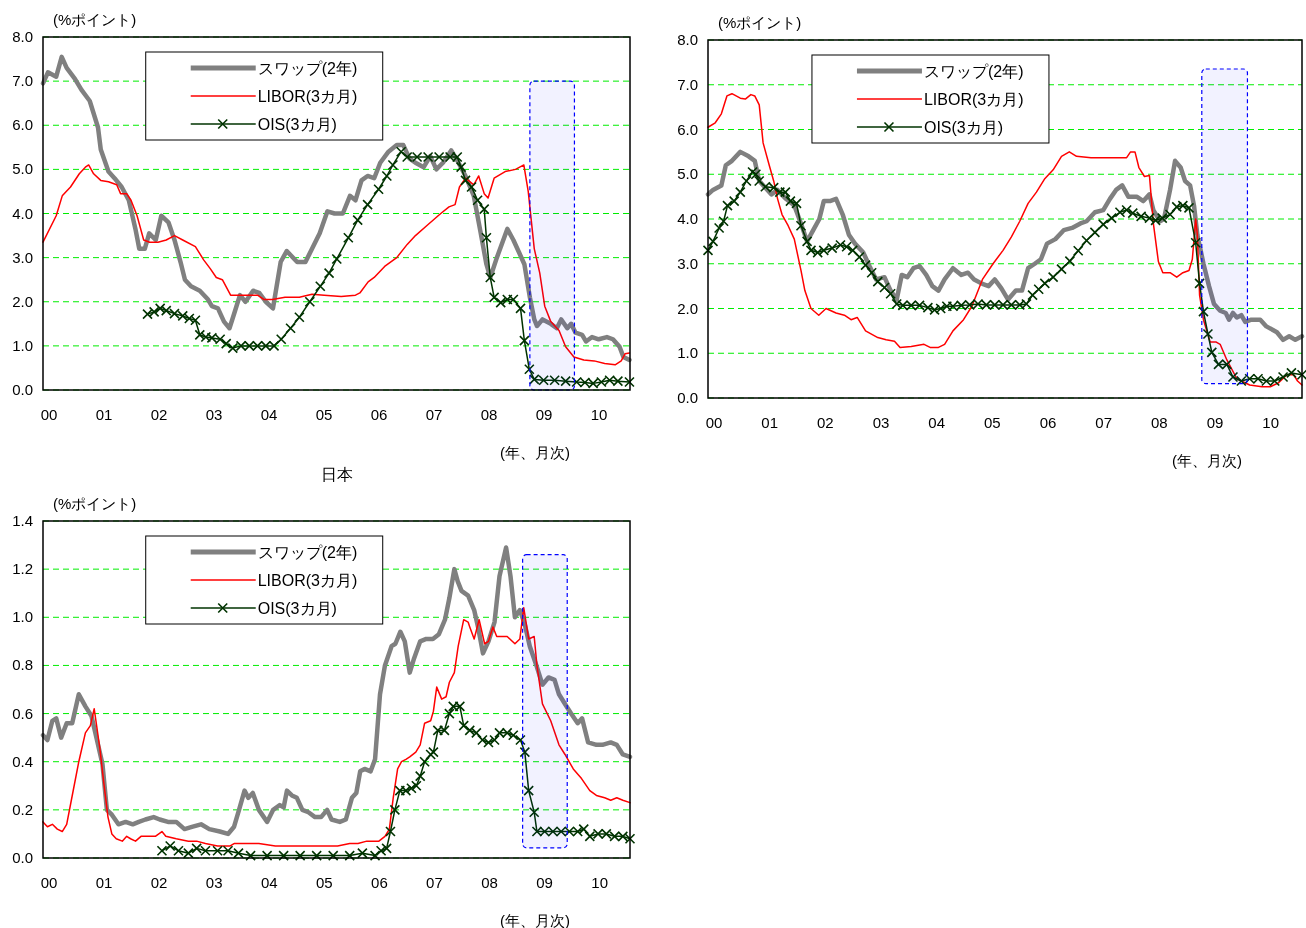 This screenshot has height=928, width=1306. Describe the element at coordinates (22, 665) in the screenshot. I see `y-tick-label: 0.8` at that location.